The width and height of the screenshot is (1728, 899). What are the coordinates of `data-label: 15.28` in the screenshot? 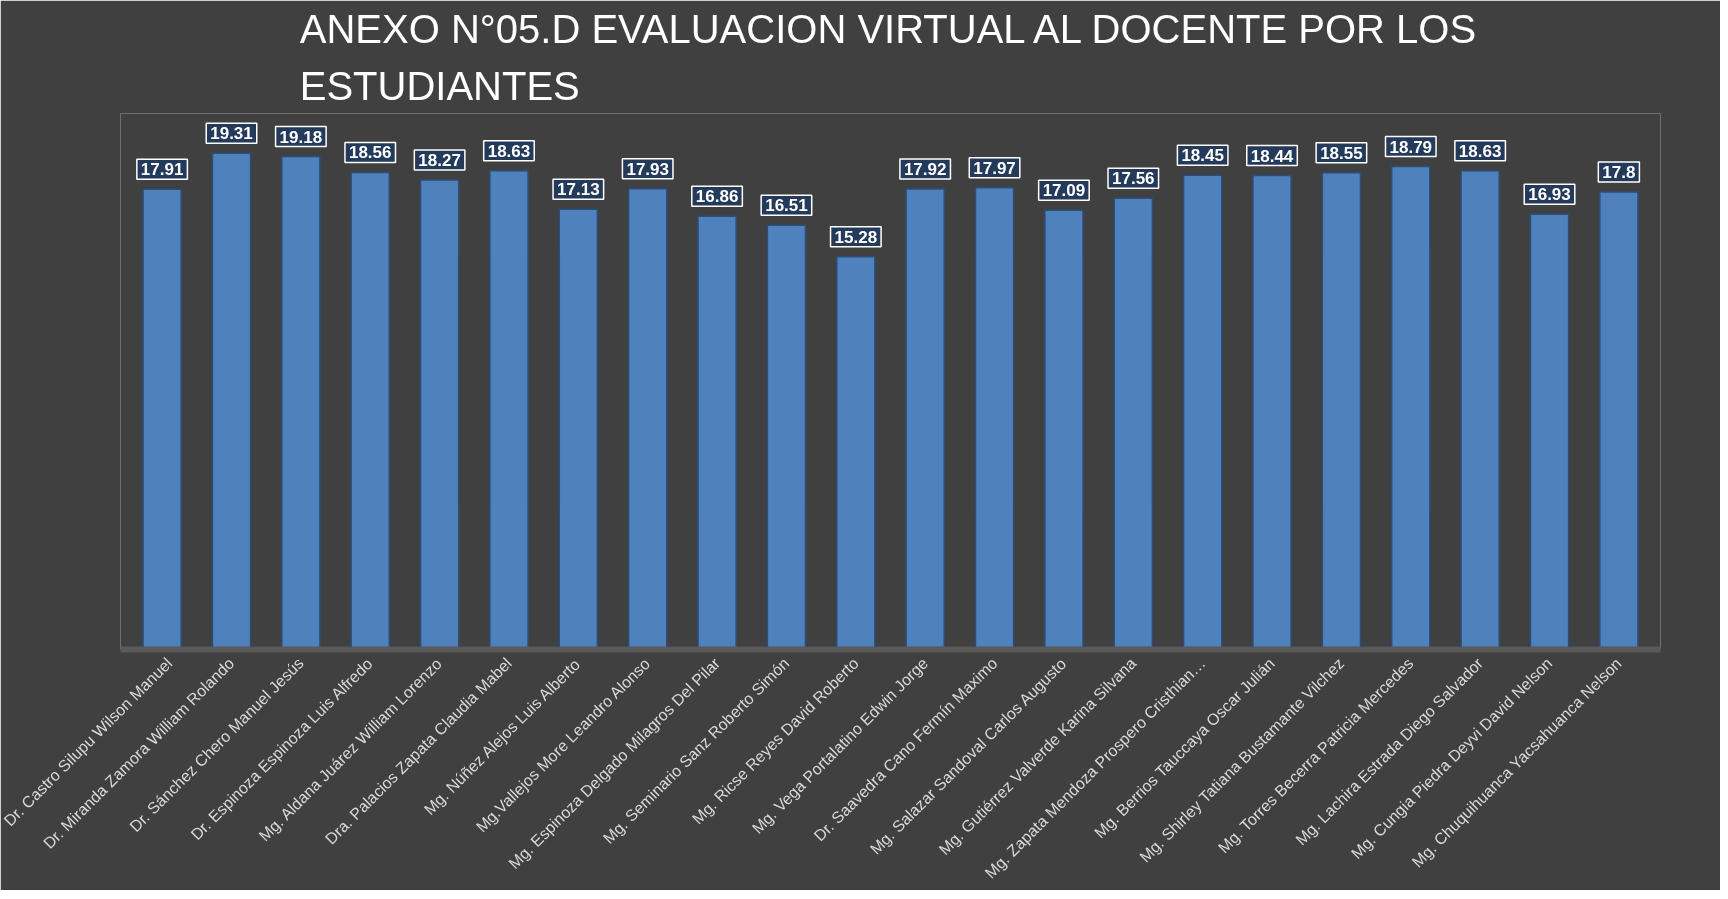 It's located at (856, 237).